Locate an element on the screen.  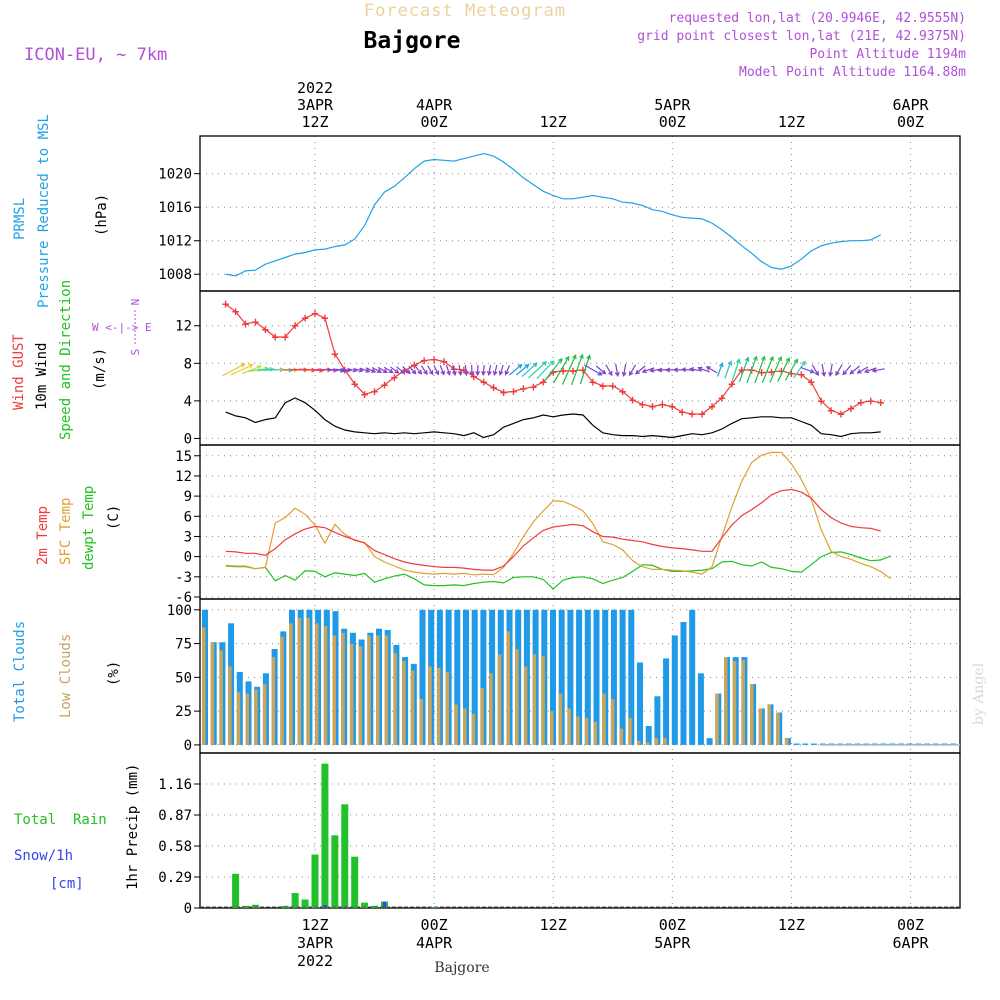
wind10-label: 10m Wind is located at coordinates (42, 376).